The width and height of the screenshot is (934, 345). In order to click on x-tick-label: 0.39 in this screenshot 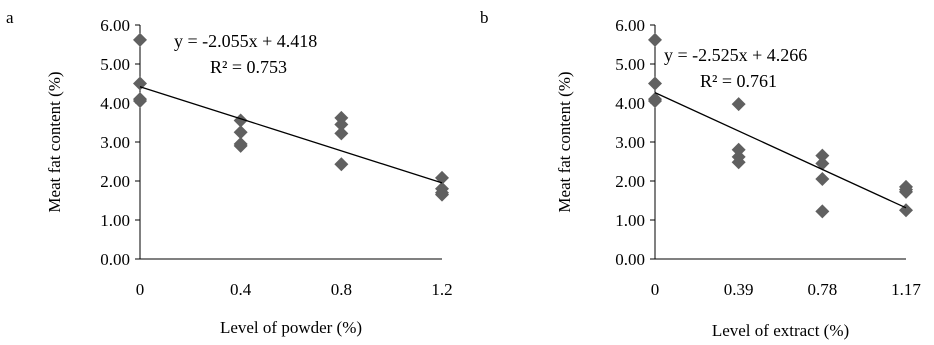, I will do `click(739, 289)`.